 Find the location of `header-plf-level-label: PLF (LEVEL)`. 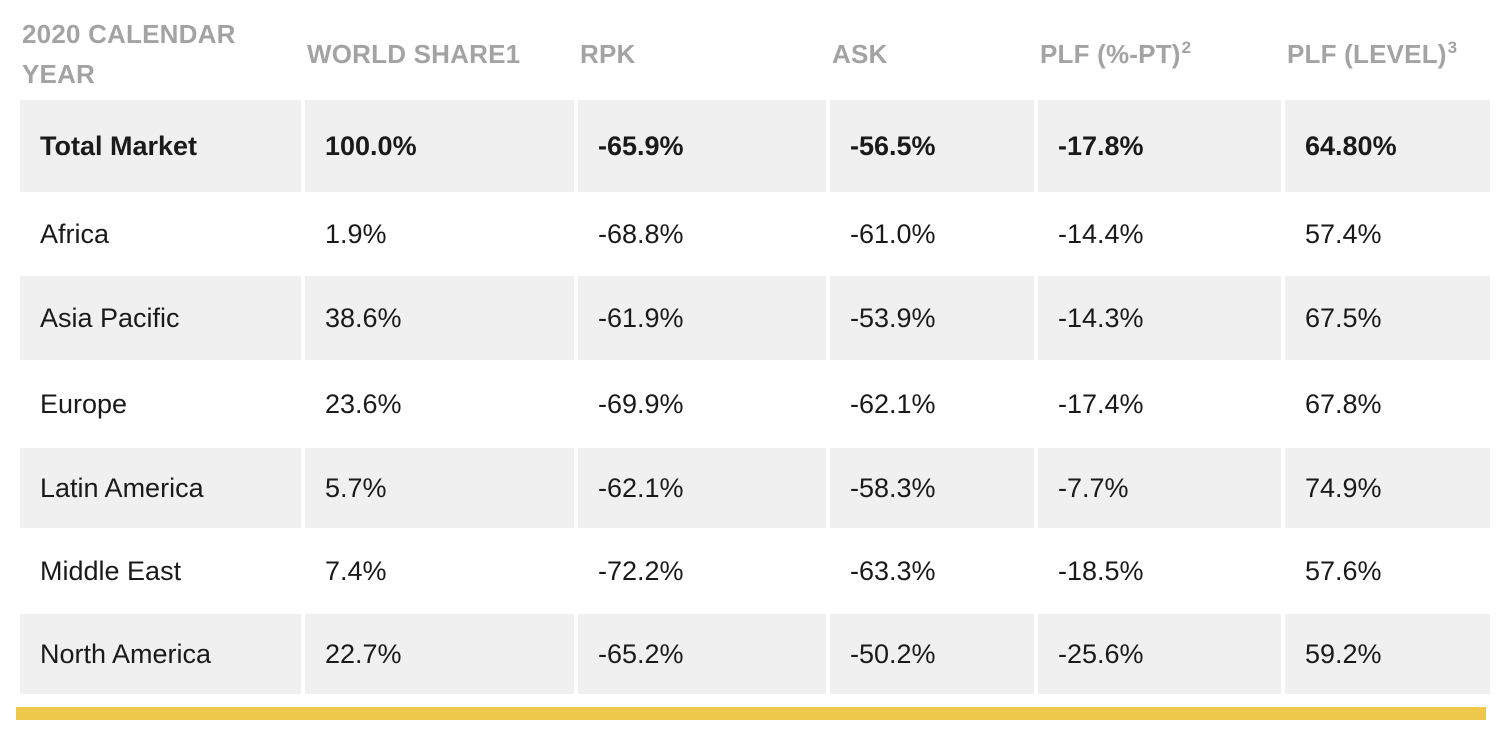

header-plf-level-label: PLF (LEVEL) is located at coordinates (1367, 54).